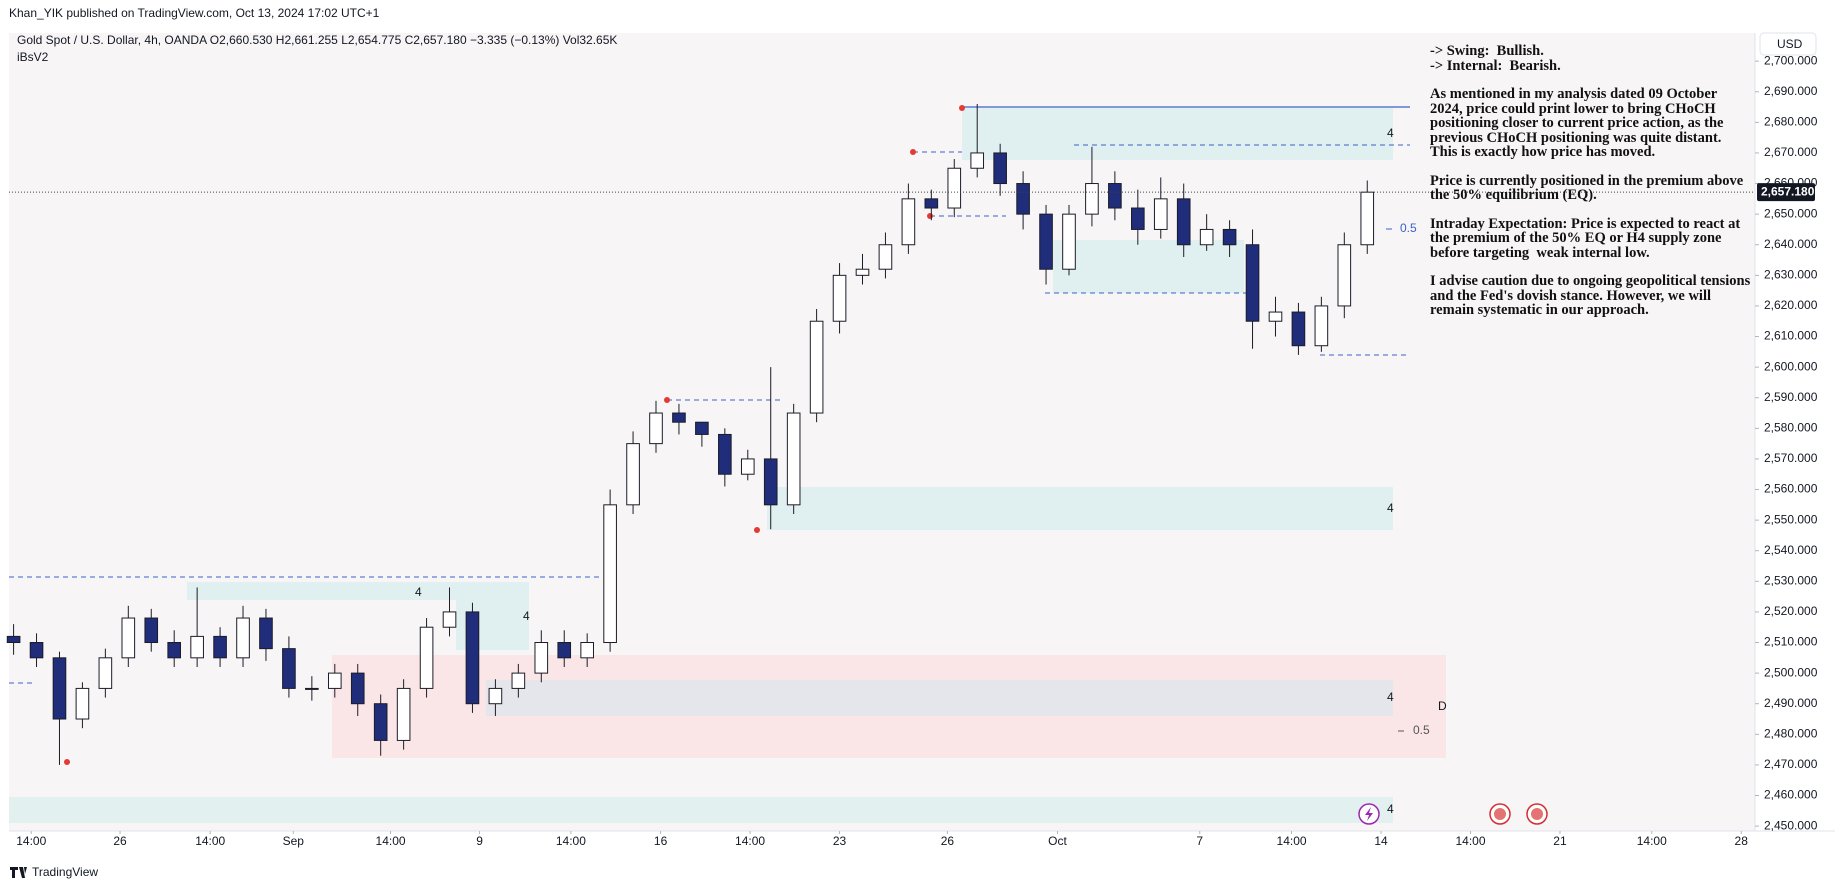 The width and height of the screenshot is (1835, 891). I want to click on x-tick-label: 9, so click(479, 841).